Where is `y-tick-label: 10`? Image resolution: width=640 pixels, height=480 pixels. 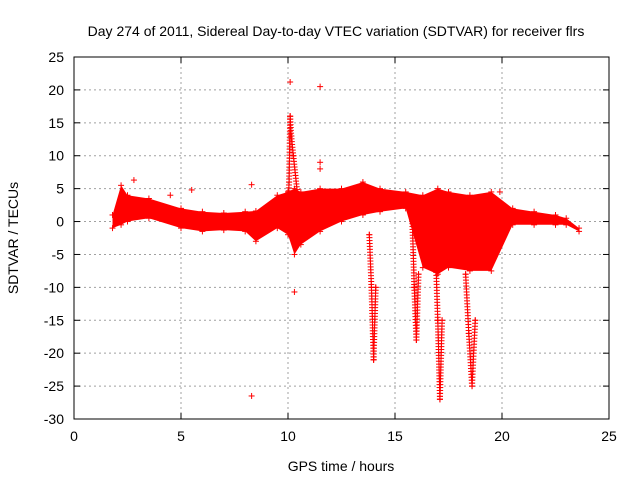
y-tick-label: 10 is located at coordinates (56, 156).